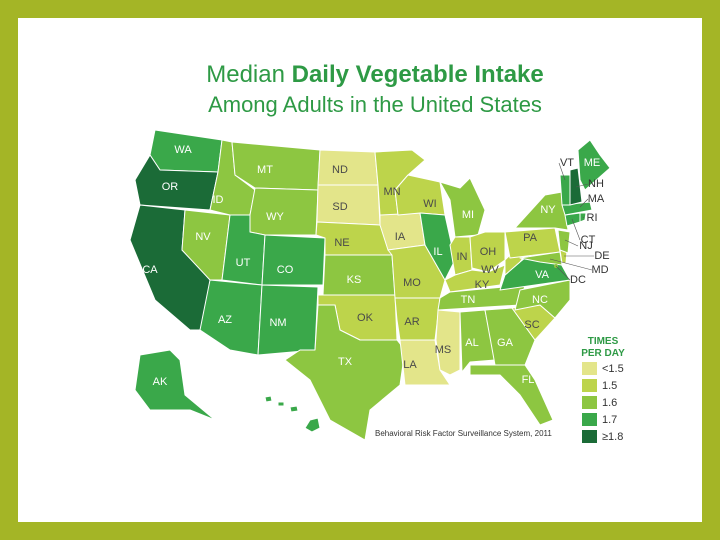  Describe the element at coordinates (490, 270) in the screenshot. I see `state-label: WV` at that location.